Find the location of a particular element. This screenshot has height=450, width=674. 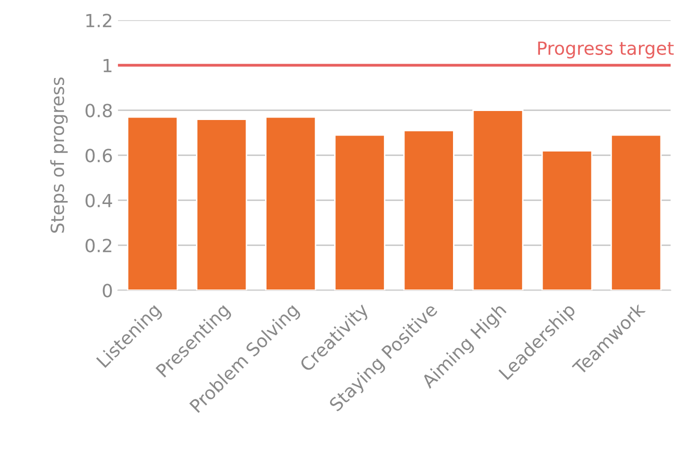

y-tick-label: 0.4 is located at coordinates (99, 201).